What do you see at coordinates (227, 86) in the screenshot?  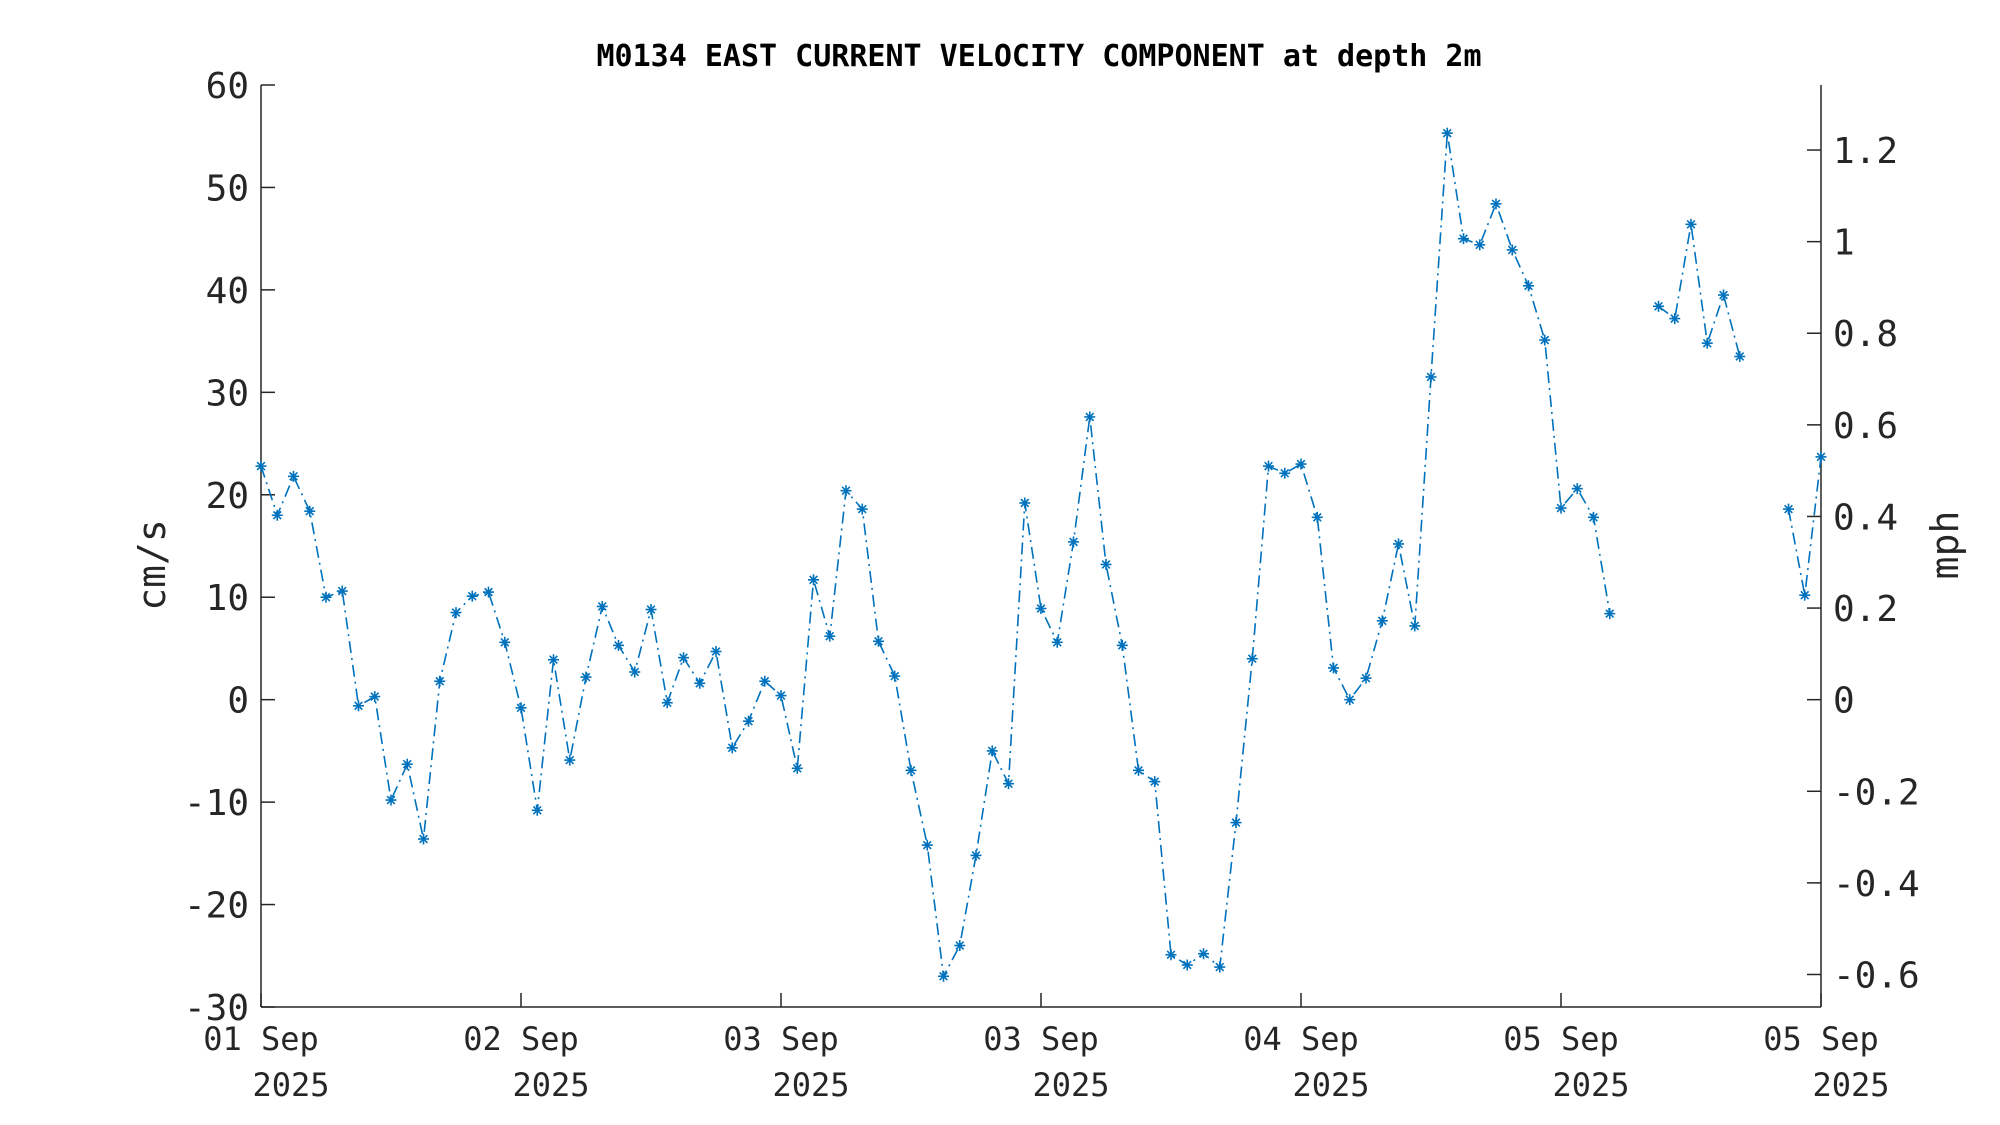 I see `y-tick-label-left: 60` at bounding box center [227, 86].